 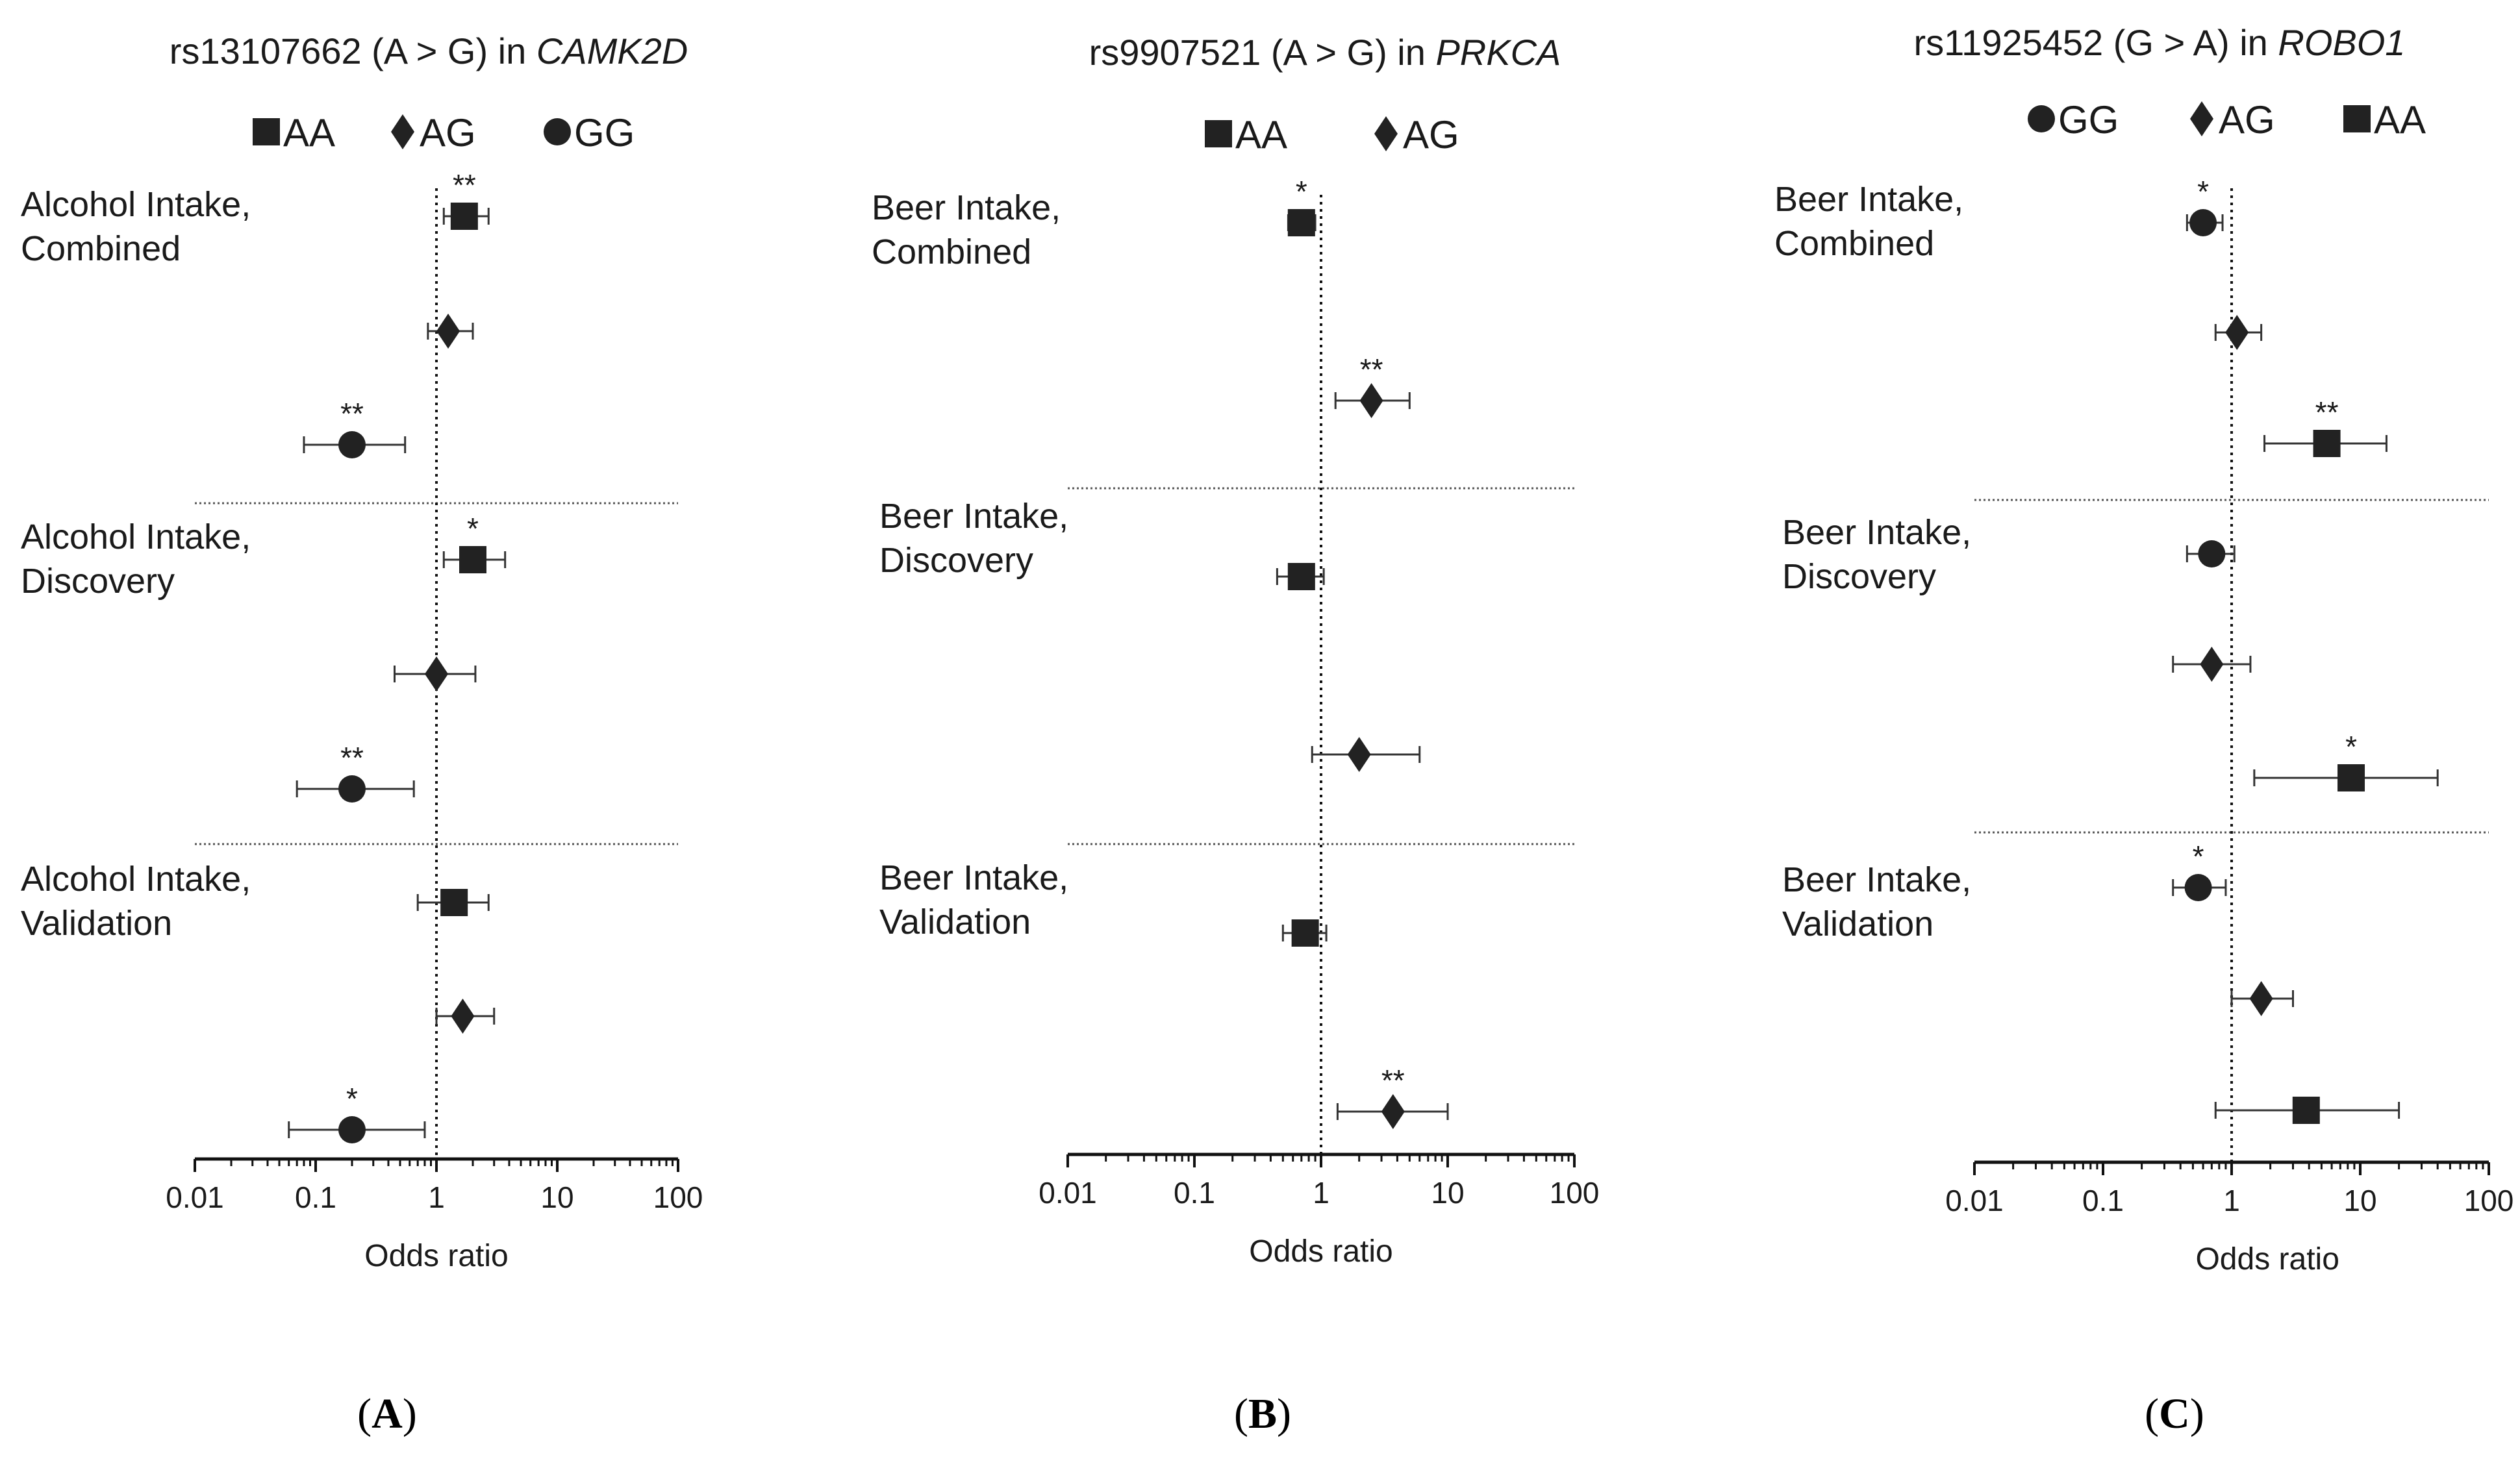 What do you see at coordinates (1498, 52) in the screenshot?
I see `chart-title-gene: PRKCA` at bounding box center [1498, 52].